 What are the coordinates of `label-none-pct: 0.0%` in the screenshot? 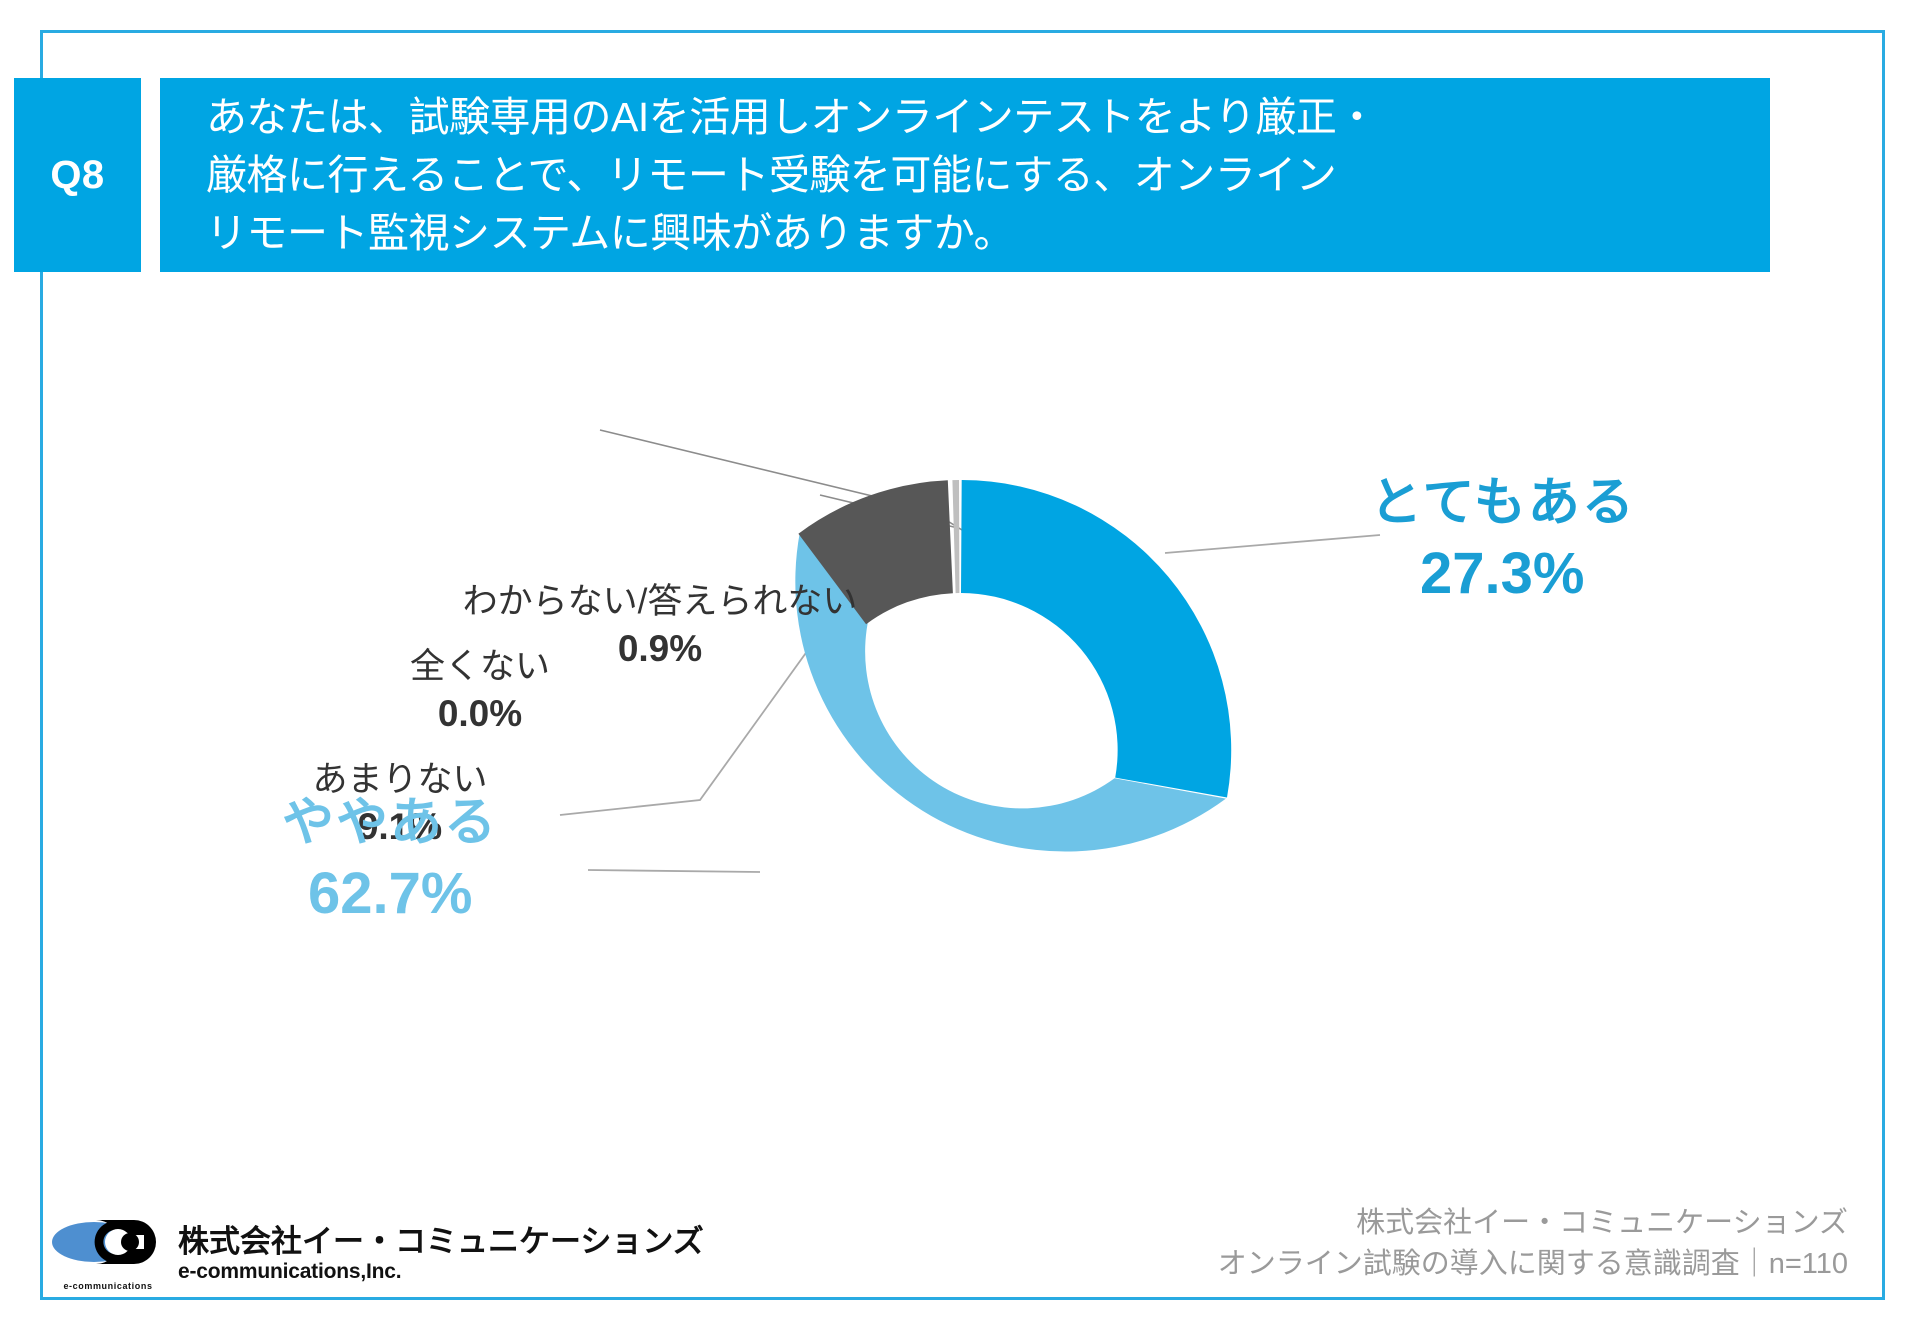 It's located at (480, 713).